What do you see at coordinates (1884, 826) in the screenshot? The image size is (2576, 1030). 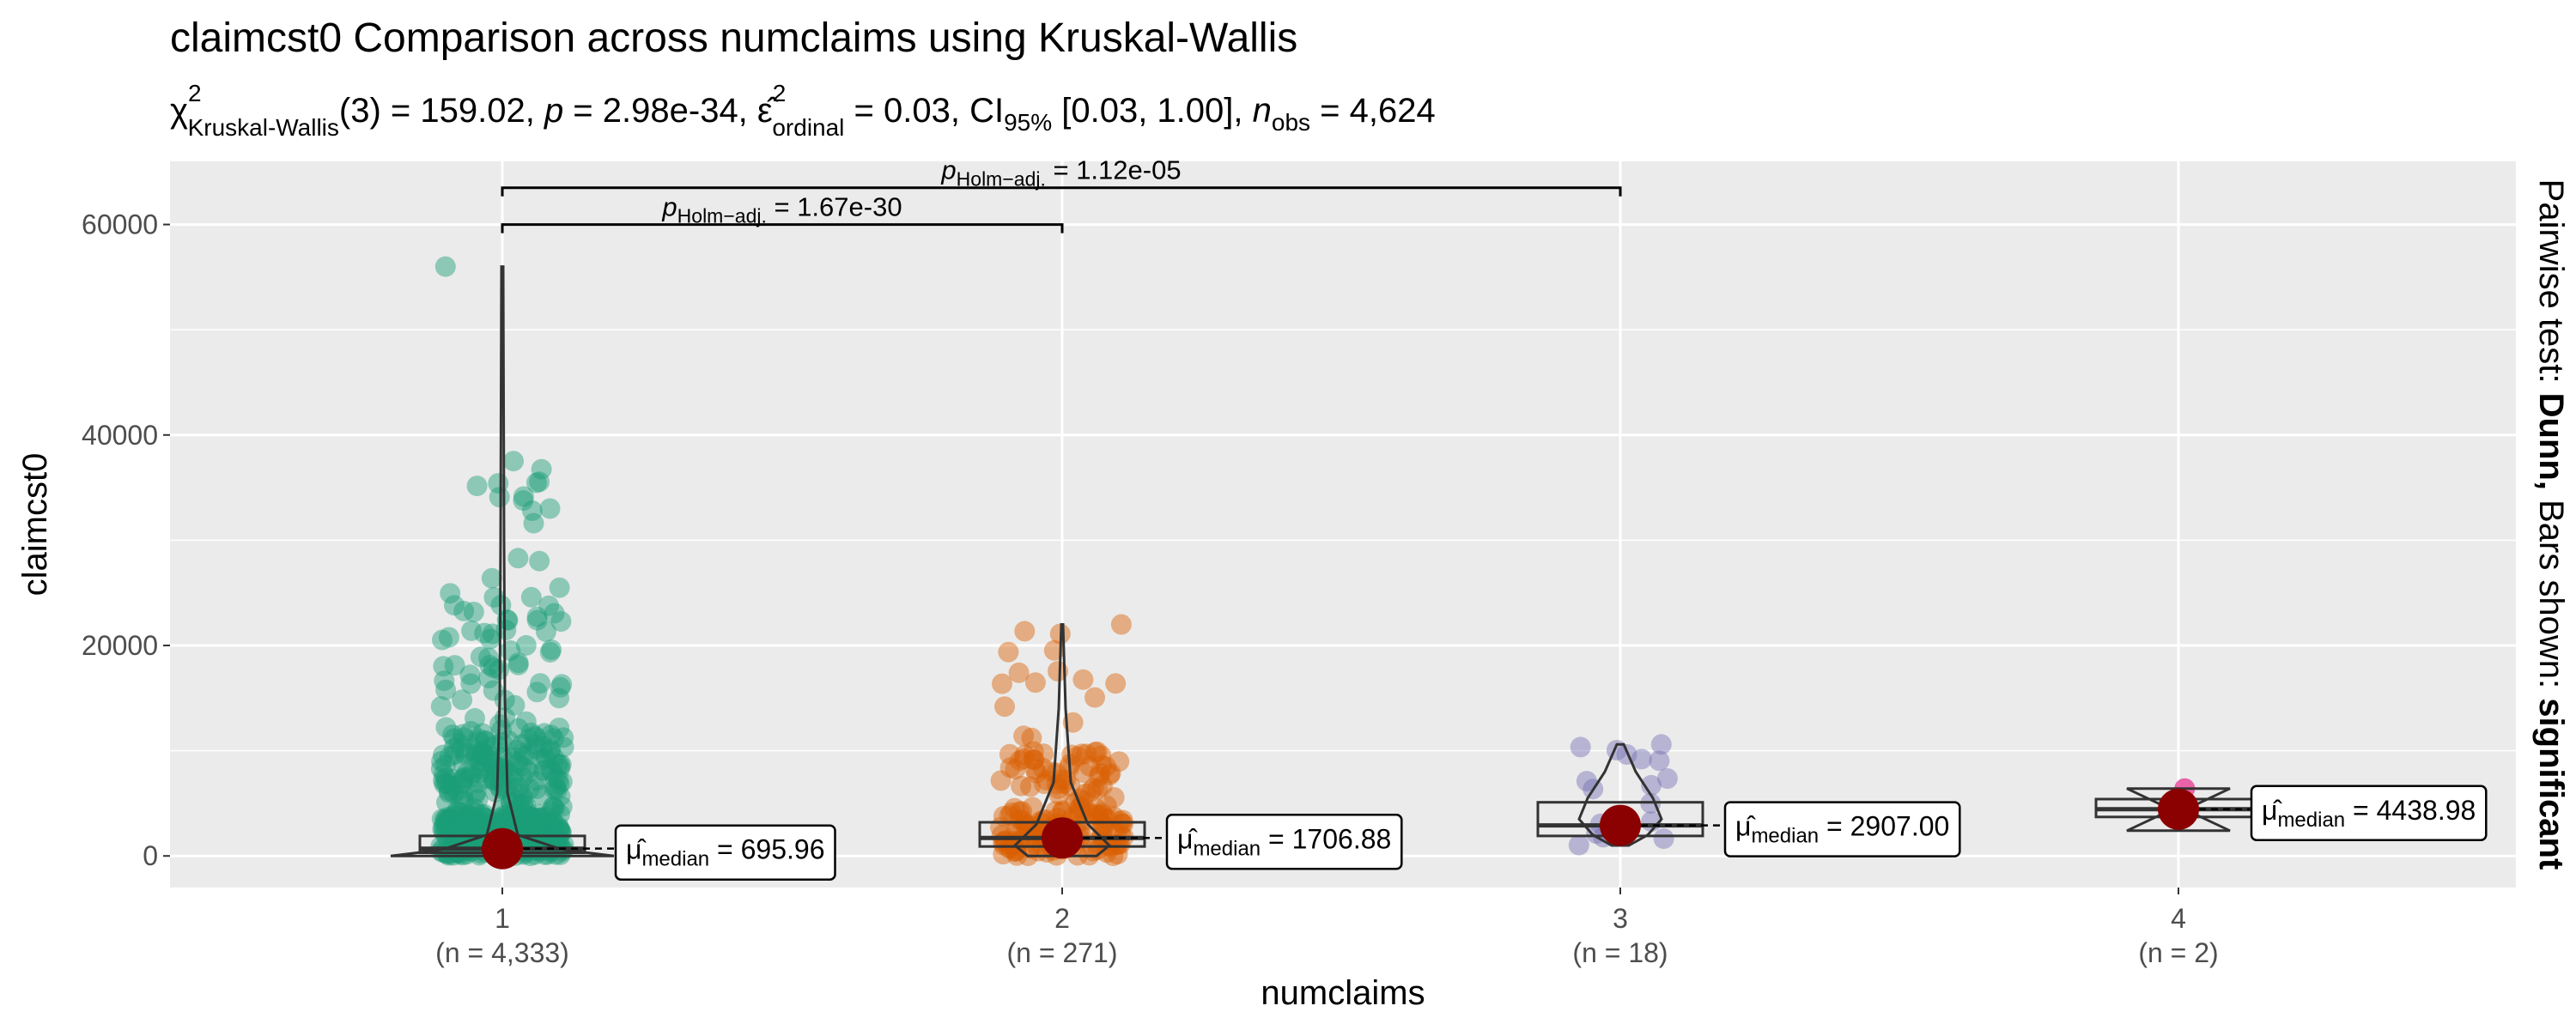 I see `median-value: = 2907.00` at bounding box center [1884, 826].